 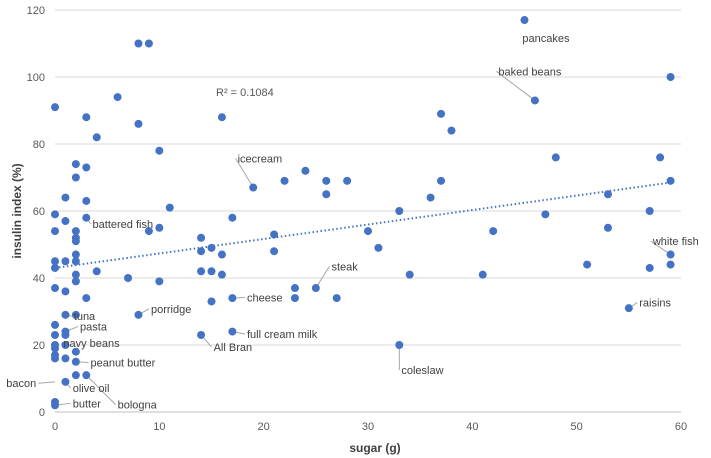 I want to click on annotation-label: pancakes, so click(x=546, y=39).